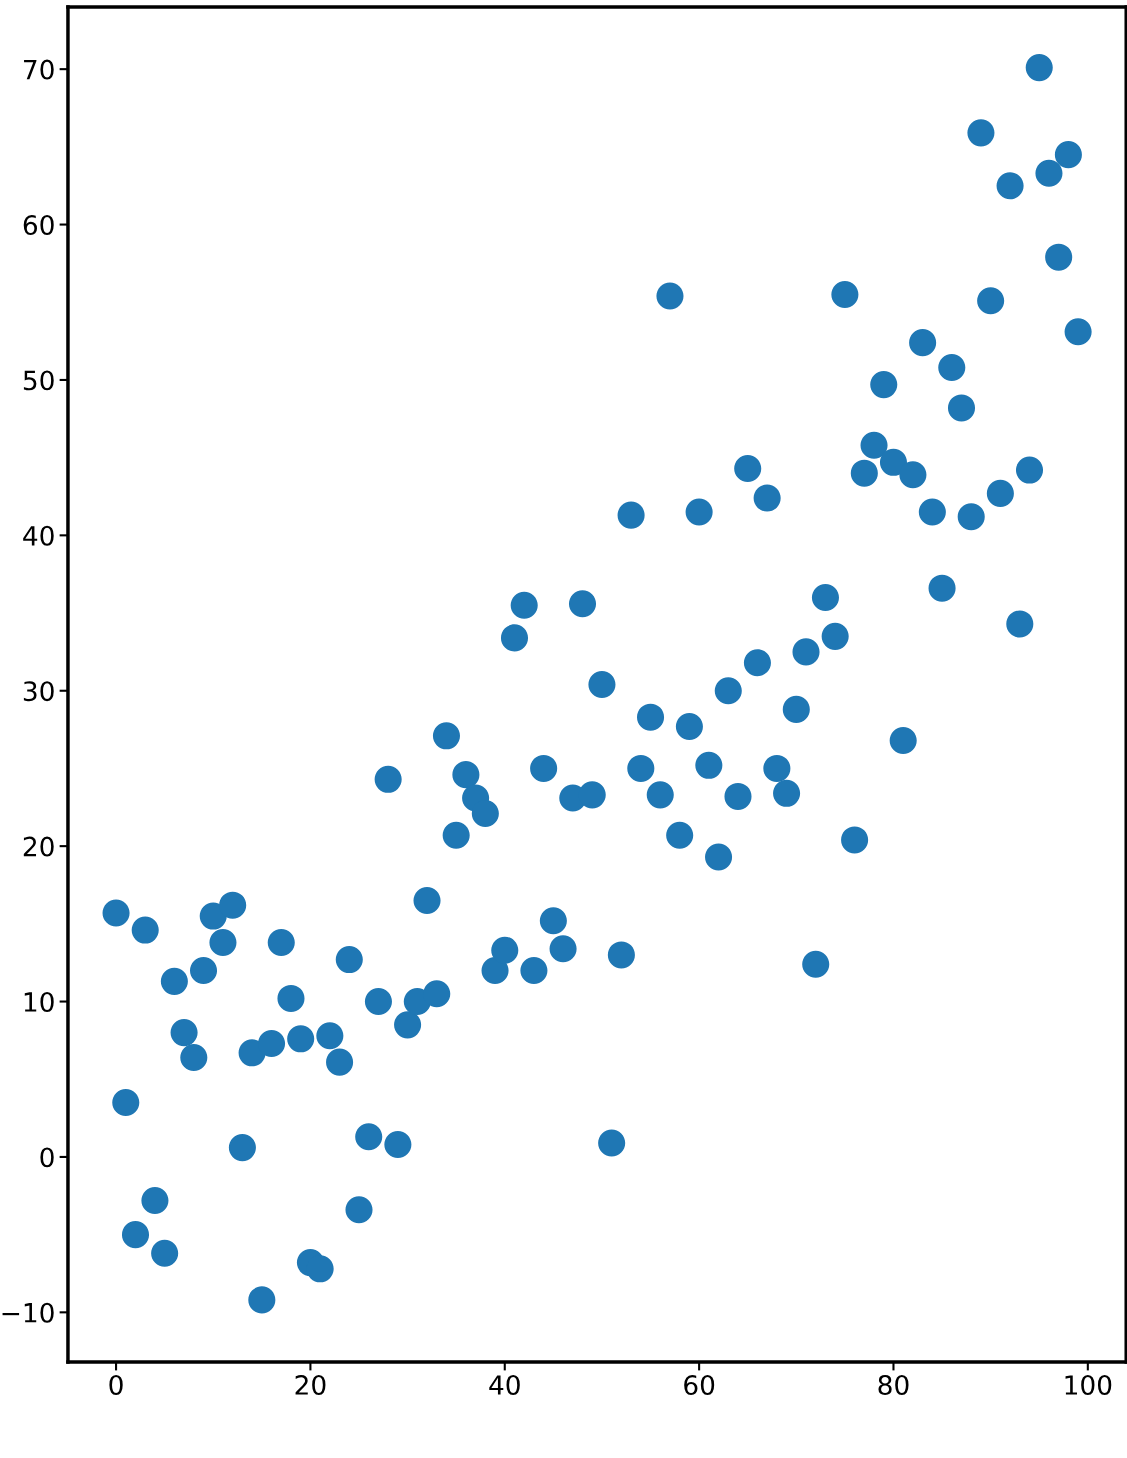 The height and width of the screenshot is (1458, 1127). What do you see at coordinates (504, 1385) in the screenshot?
I see `x-tick-label: 40` at bounding box center [504, 1385].